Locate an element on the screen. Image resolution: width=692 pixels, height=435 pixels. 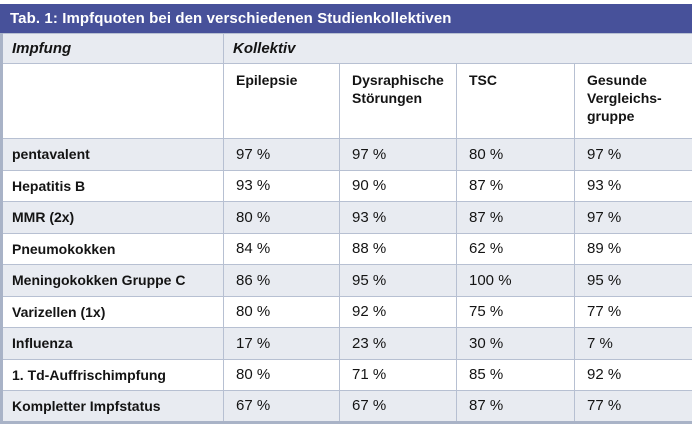
value-cell: 88 % is located at coordinates (398, 248).